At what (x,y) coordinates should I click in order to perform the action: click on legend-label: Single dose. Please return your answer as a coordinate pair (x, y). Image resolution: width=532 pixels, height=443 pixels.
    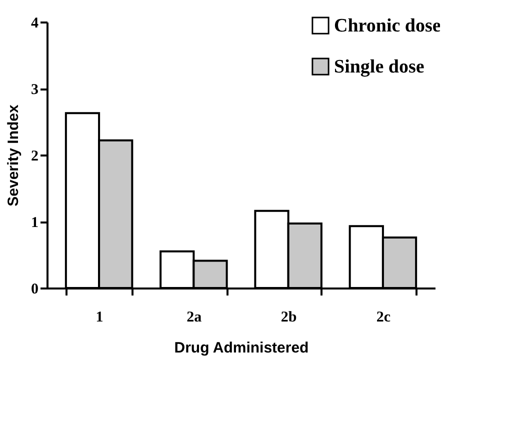
    Looking at the image, I should click on (379, 67).